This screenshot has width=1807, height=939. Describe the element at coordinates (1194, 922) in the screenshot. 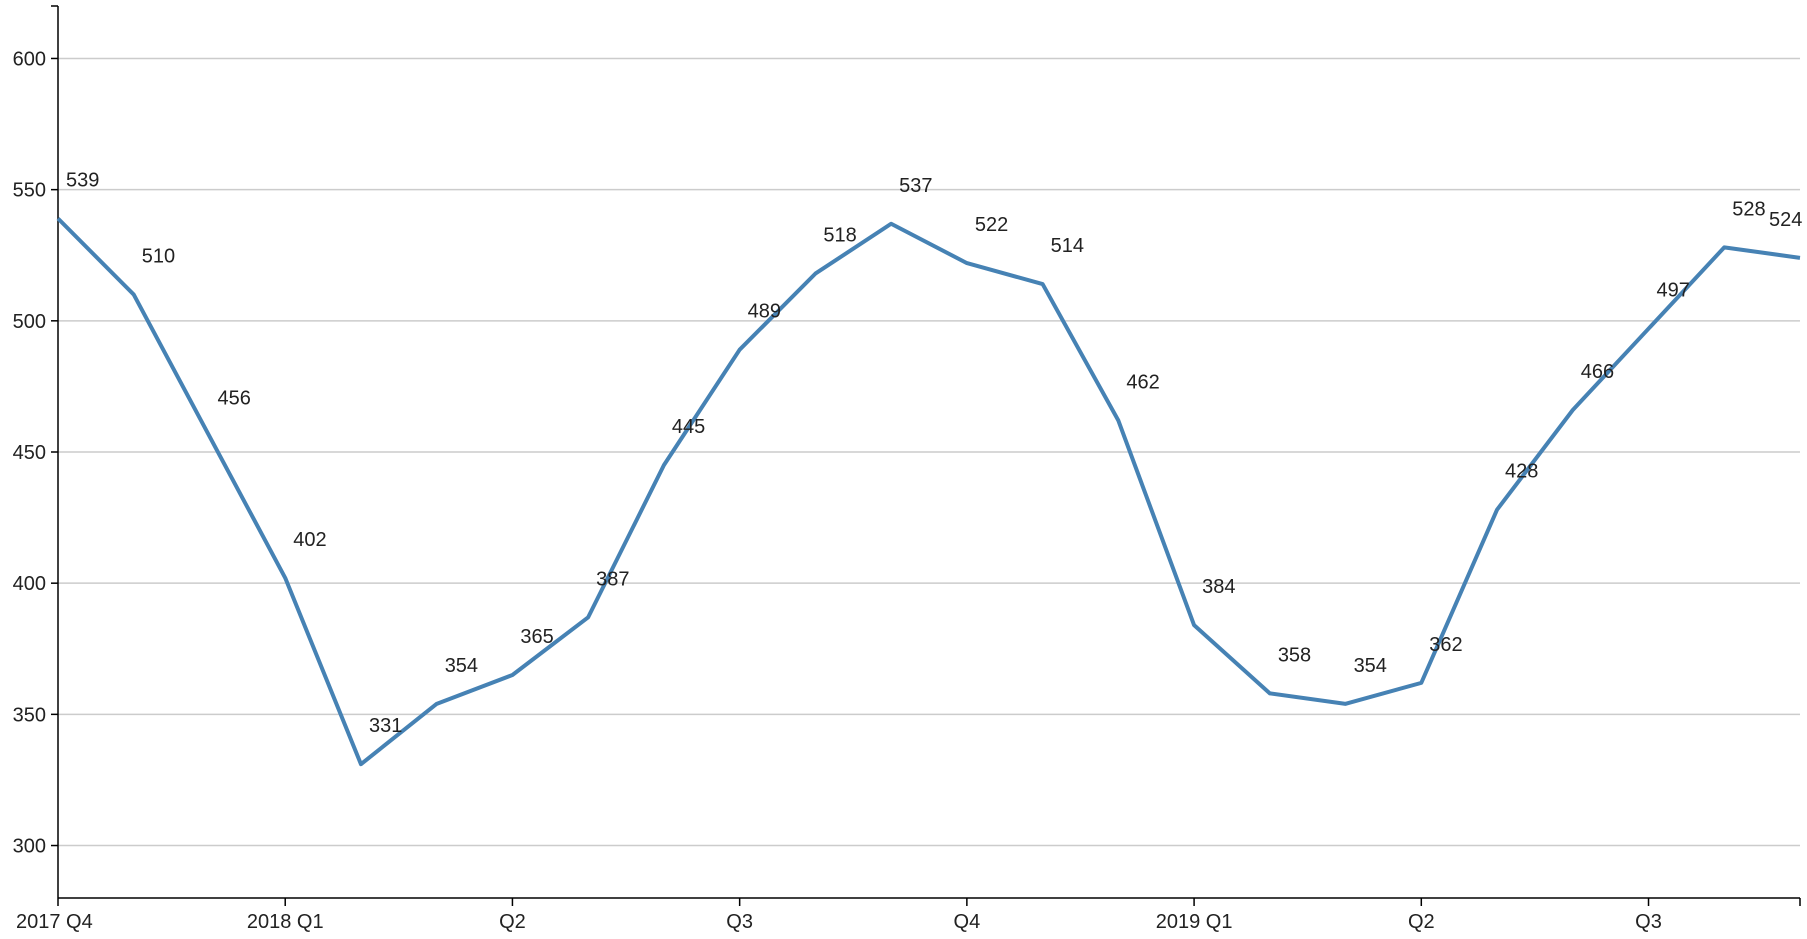

I see `x-tick-label: 2019 Q1` at that location.